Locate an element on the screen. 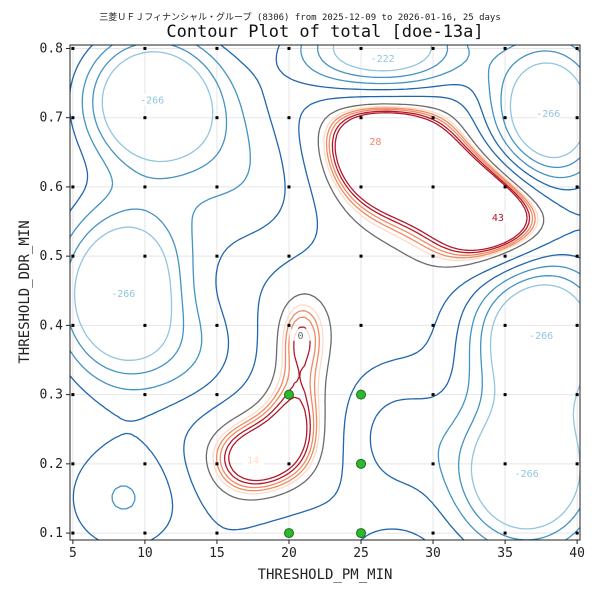 This screenshot has width=600, height=600. y-axis-label: THRESHOLD_DDR_MIN is located at coordinates (25, 291).